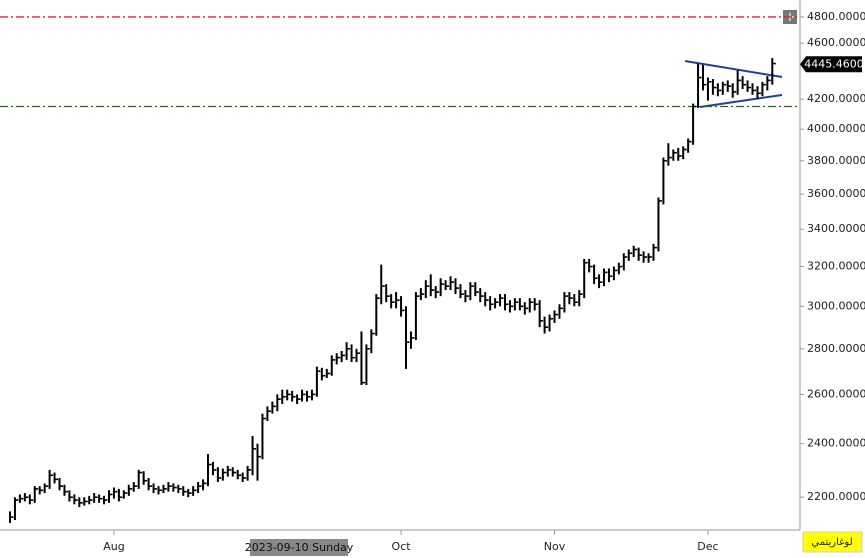 This screenshot has height=558, width=865. What do you see at coordinates (836, 160) in the screenshot?
I see `y-tick-label: 3800.0000` at bounding box center [836, 160].